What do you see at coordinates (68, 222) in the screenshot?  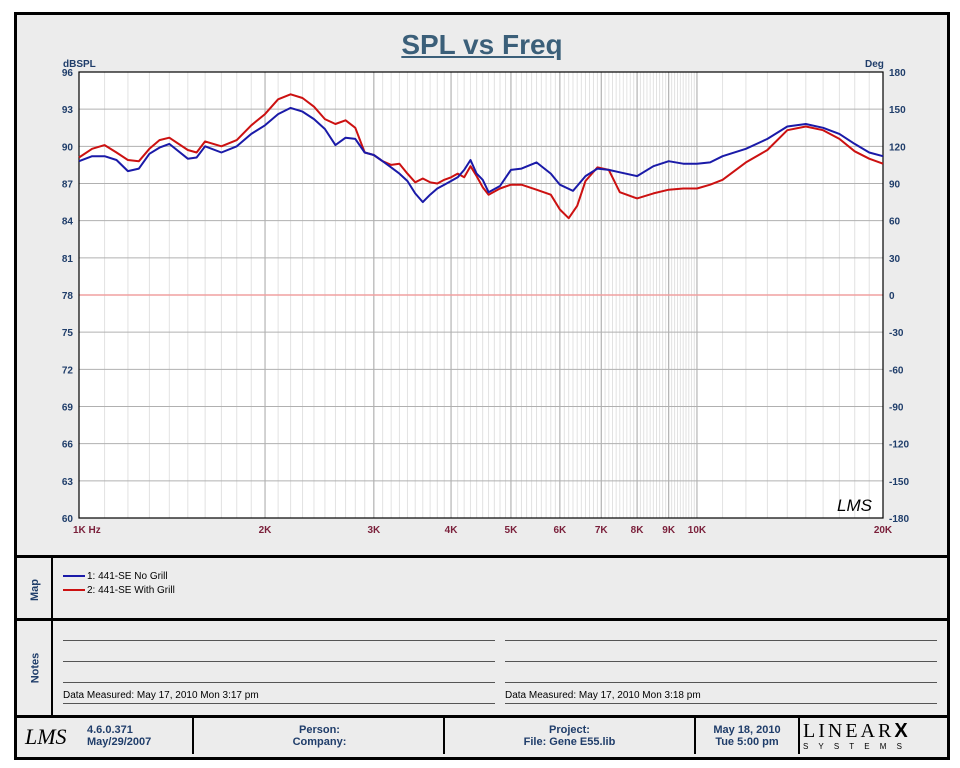 I see `y-tick-label: 84` at bounding box center [68, 222].